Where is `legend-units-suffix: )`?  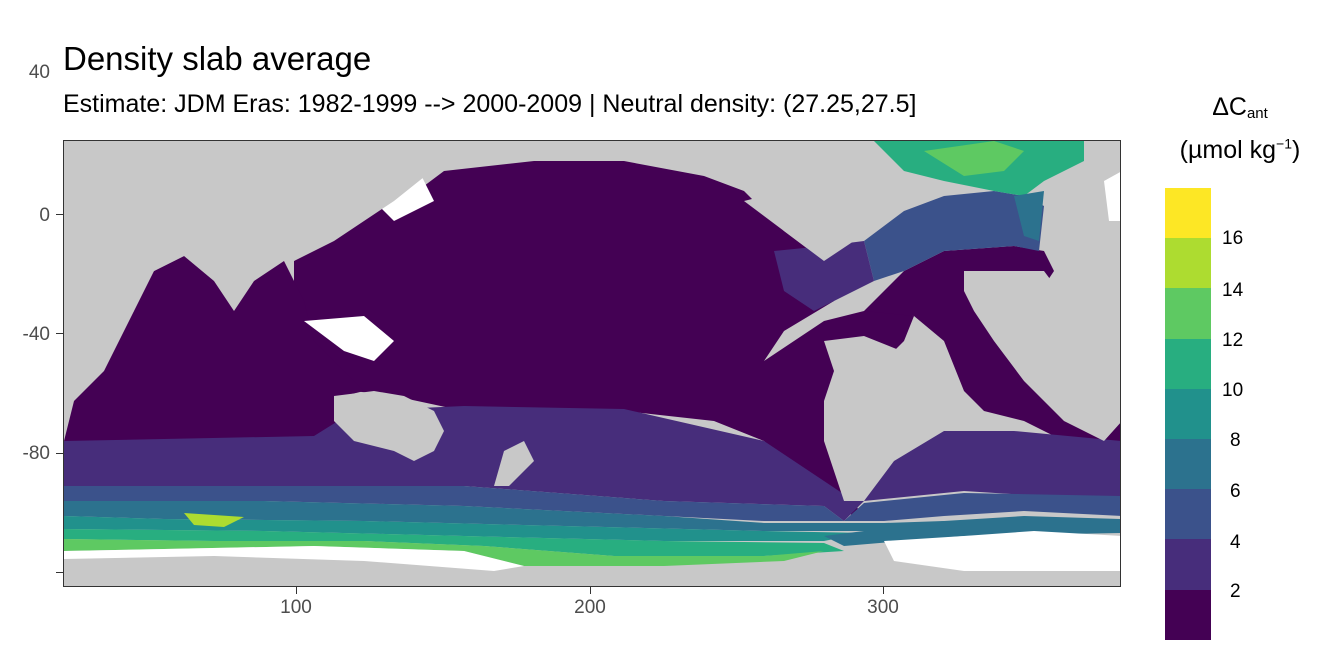
legend-units-suffix: ) is located at coordinates (1296, 149).